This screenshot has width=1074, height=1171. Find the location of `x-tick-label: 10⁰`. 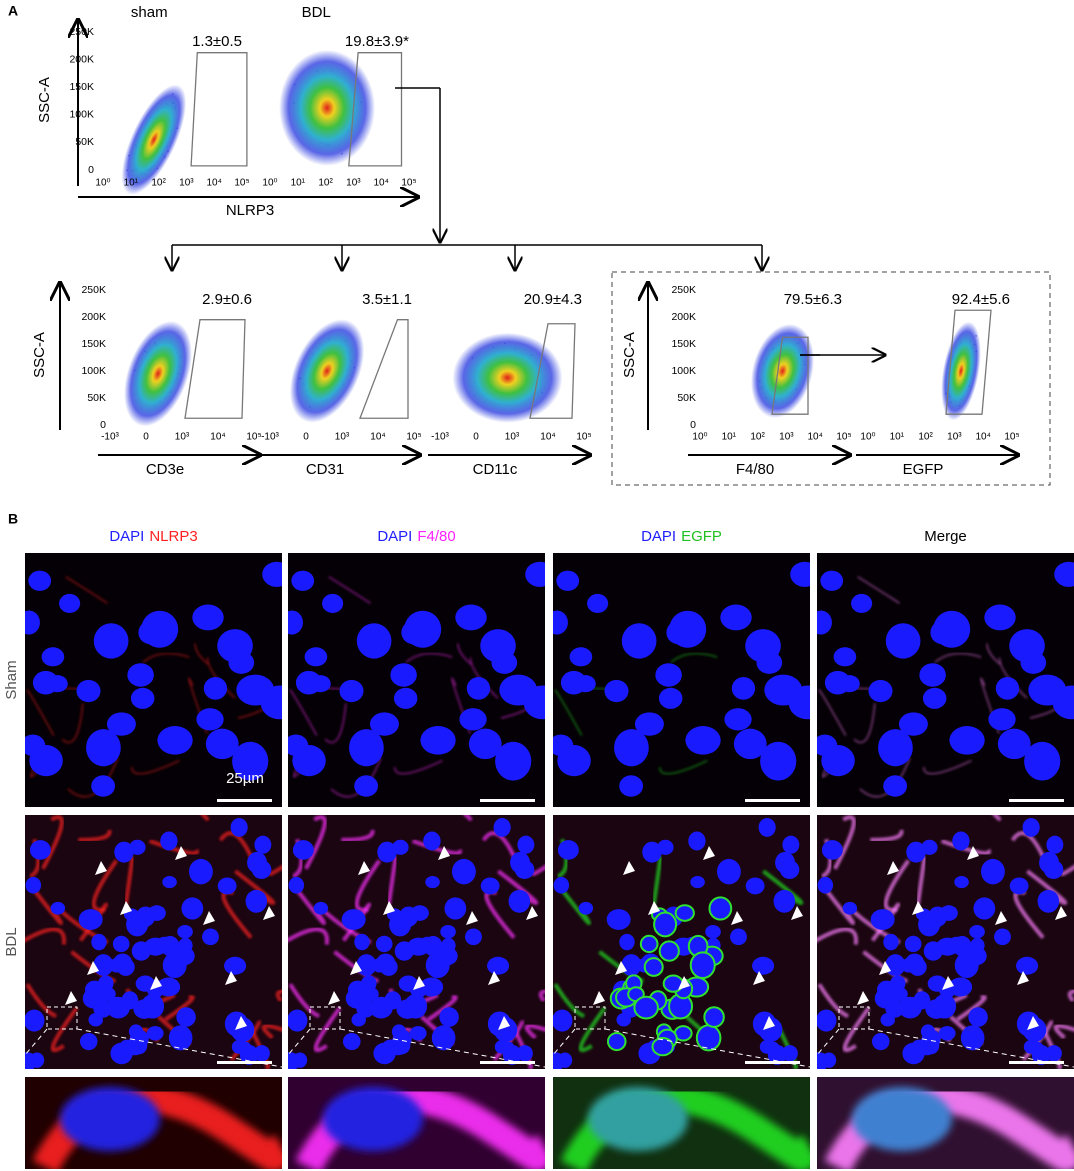

x-tick-label: 10⁰ is located at coordinates (867, 437).